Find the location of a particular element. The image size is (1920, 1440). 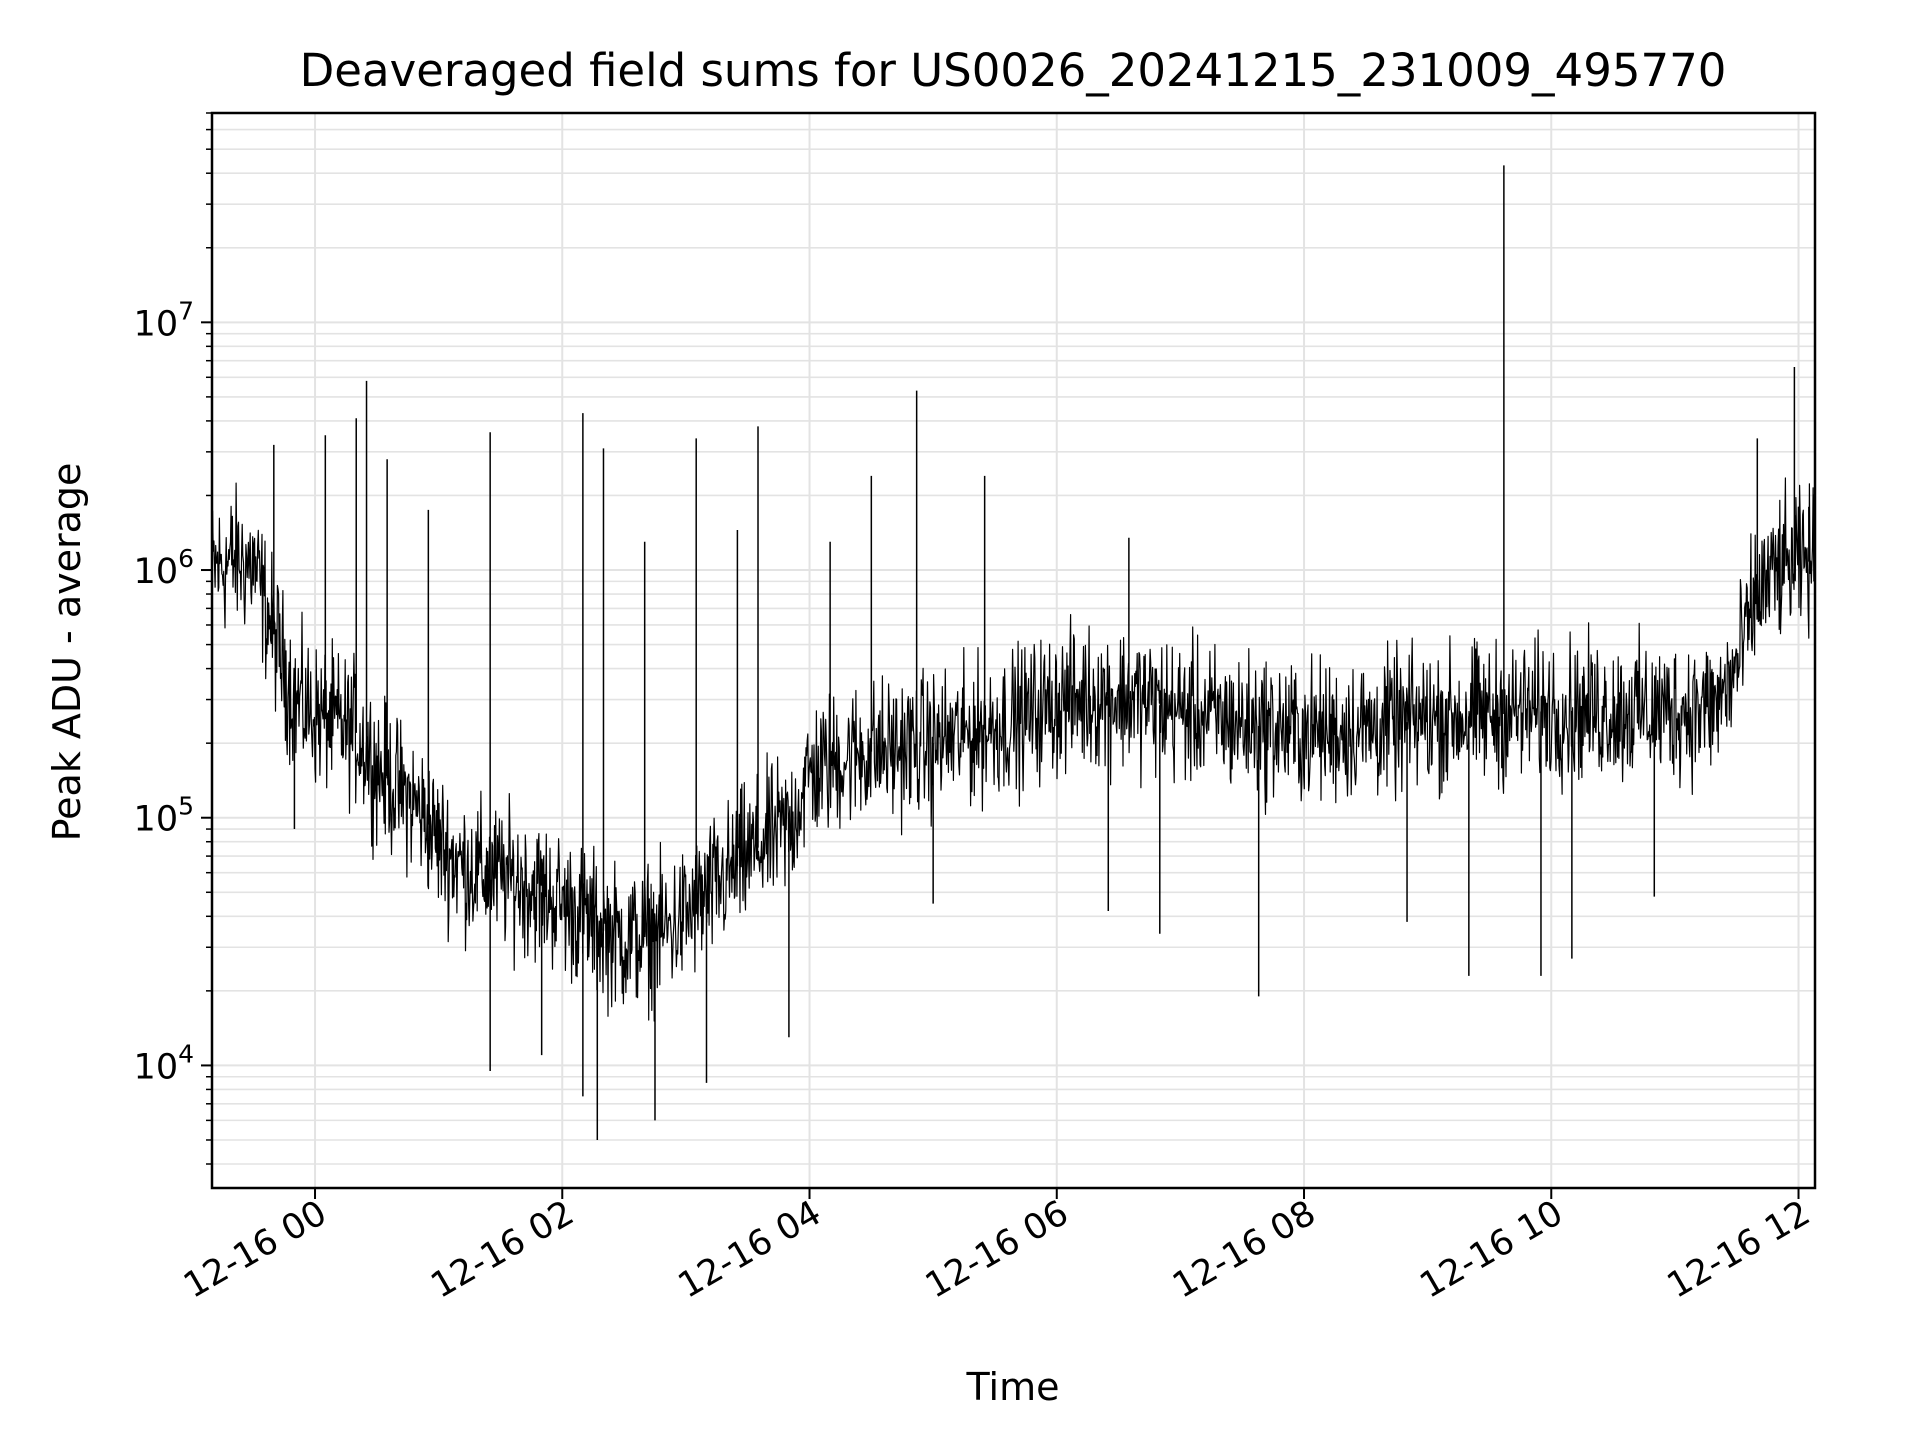

y-tick-exponent: 4 is located at coordinates (186, 1053).